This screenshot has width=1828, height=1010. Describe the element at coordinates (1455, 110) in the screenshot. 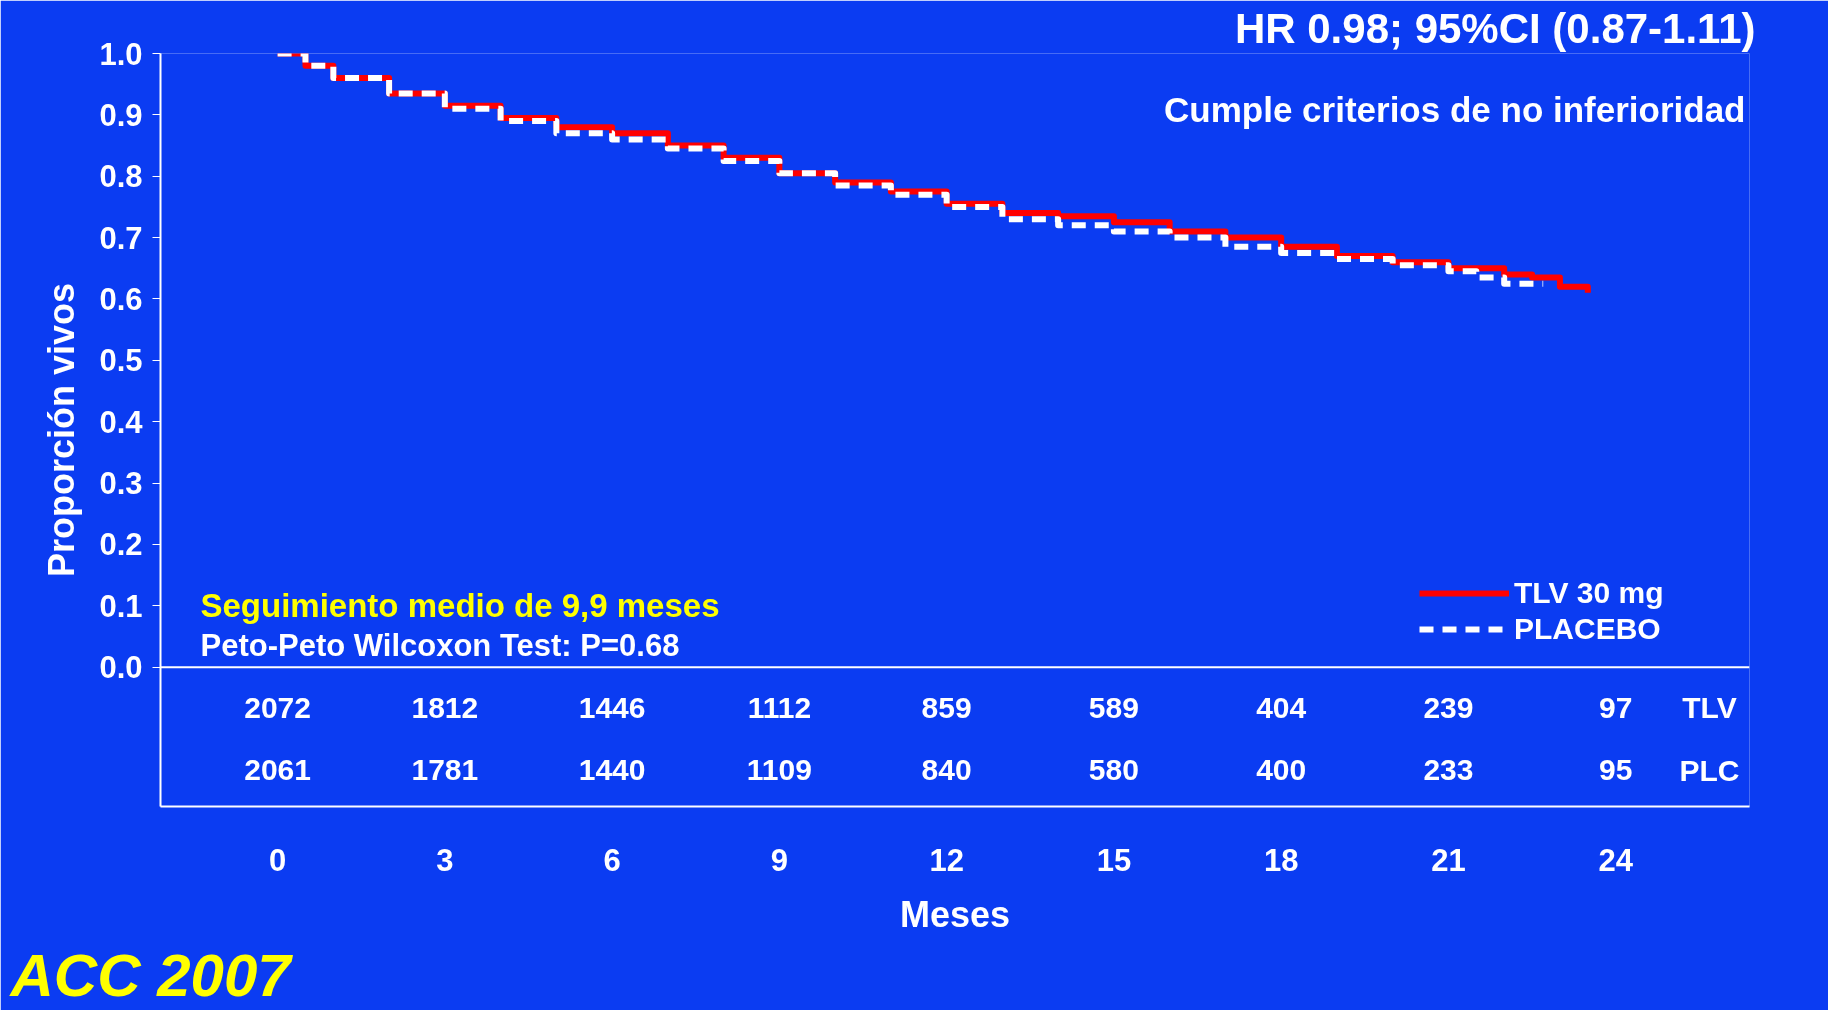

I see `text: Cumple criterios de no inferioridad` at that location.